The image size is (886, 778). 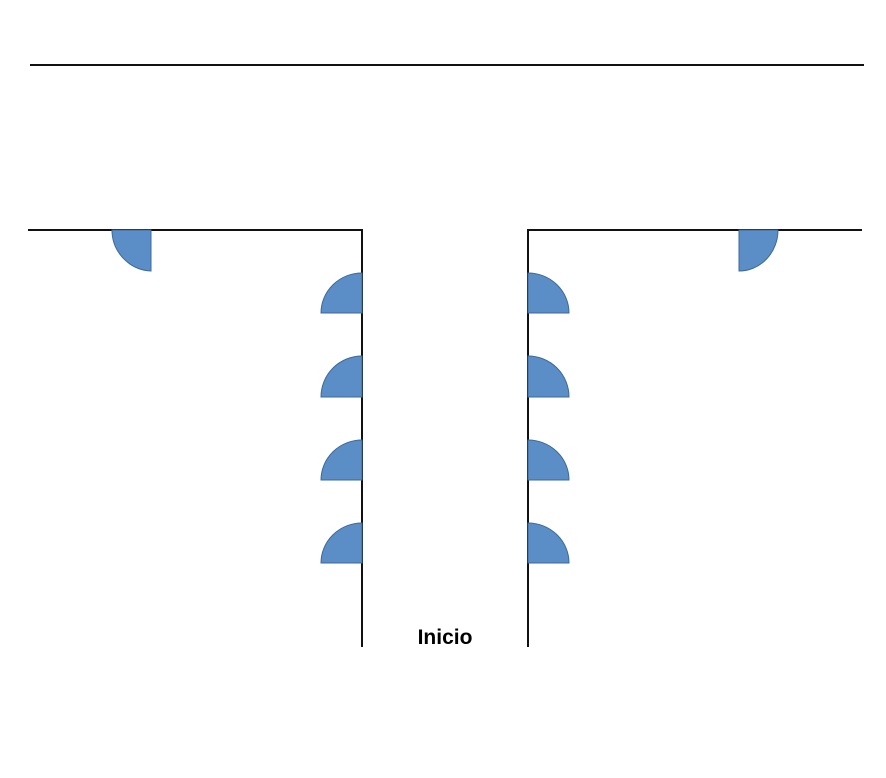 What do you see at coordinates (131, 250) in the screenshot?
I see `door-top-left` at bounding box center [131, 250].